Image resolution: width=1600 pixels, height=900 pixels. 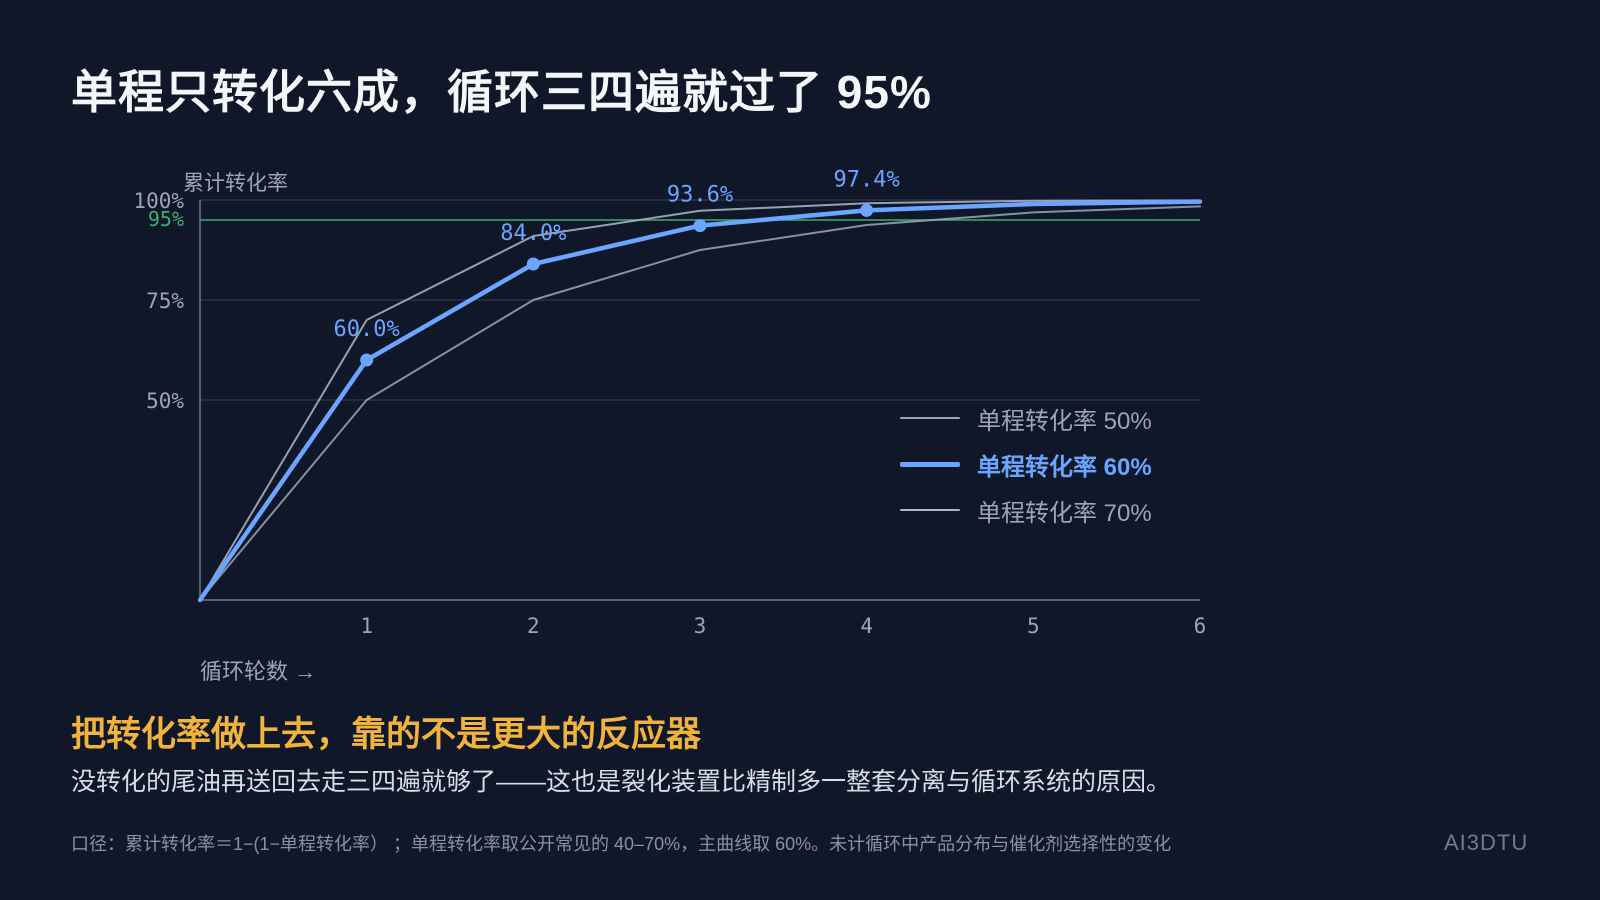 I want to click on legend-item-70: 单程转化率 70%, so click(x=1026, y=510).